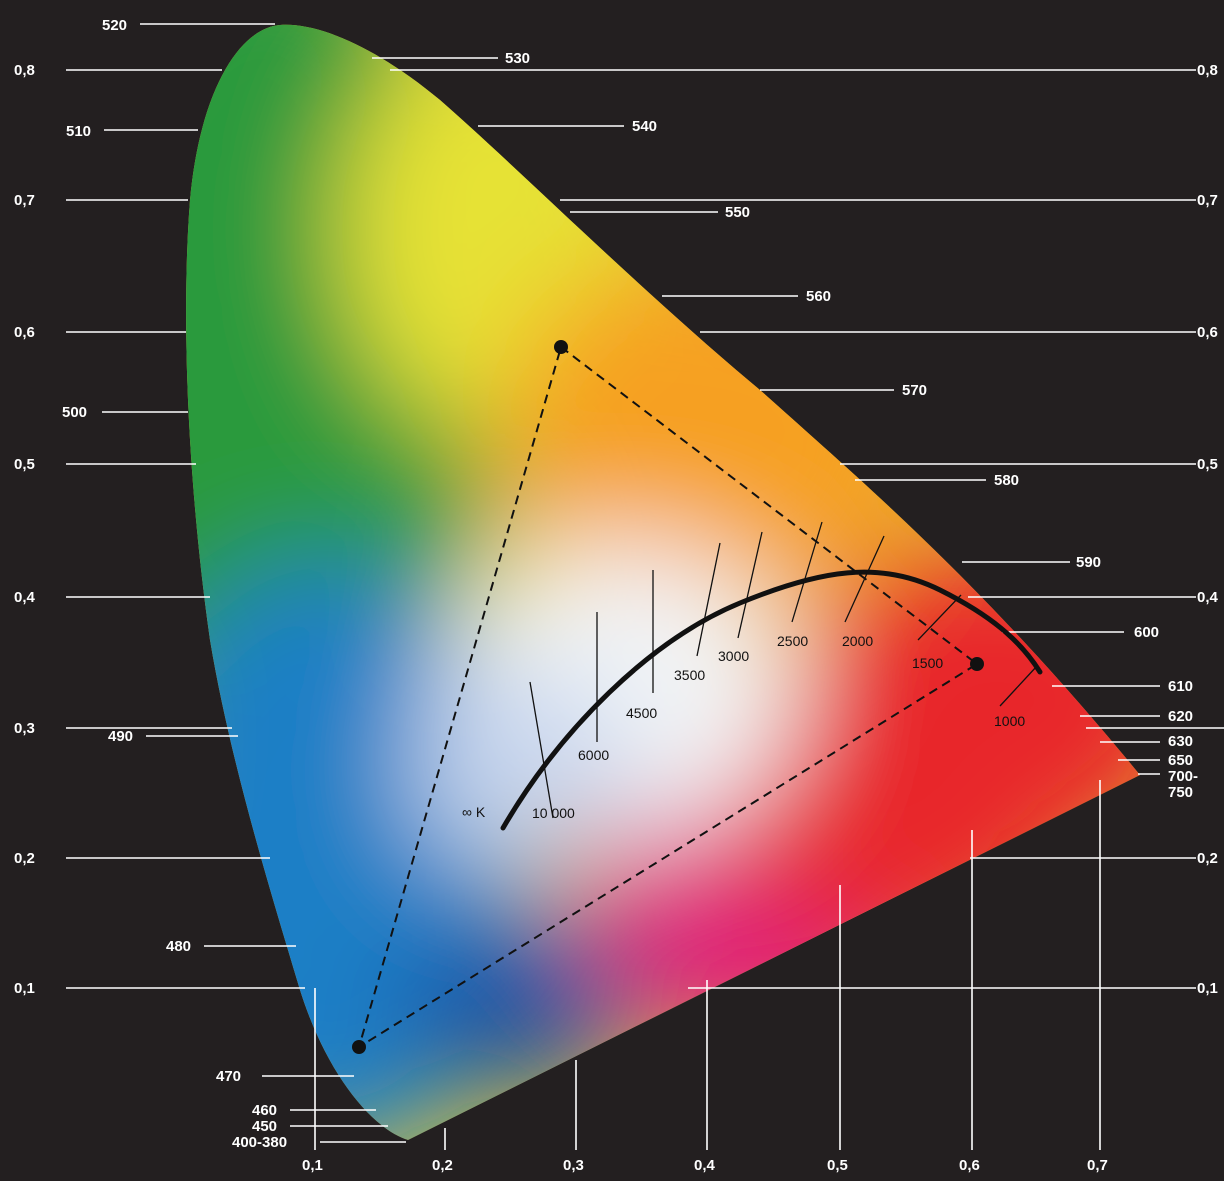 This screenshot has width=1224, height=1181. Describe the element at coordinates (1207, 332) in the screenshot. I see `right-tick-label: 0,6` at that location.